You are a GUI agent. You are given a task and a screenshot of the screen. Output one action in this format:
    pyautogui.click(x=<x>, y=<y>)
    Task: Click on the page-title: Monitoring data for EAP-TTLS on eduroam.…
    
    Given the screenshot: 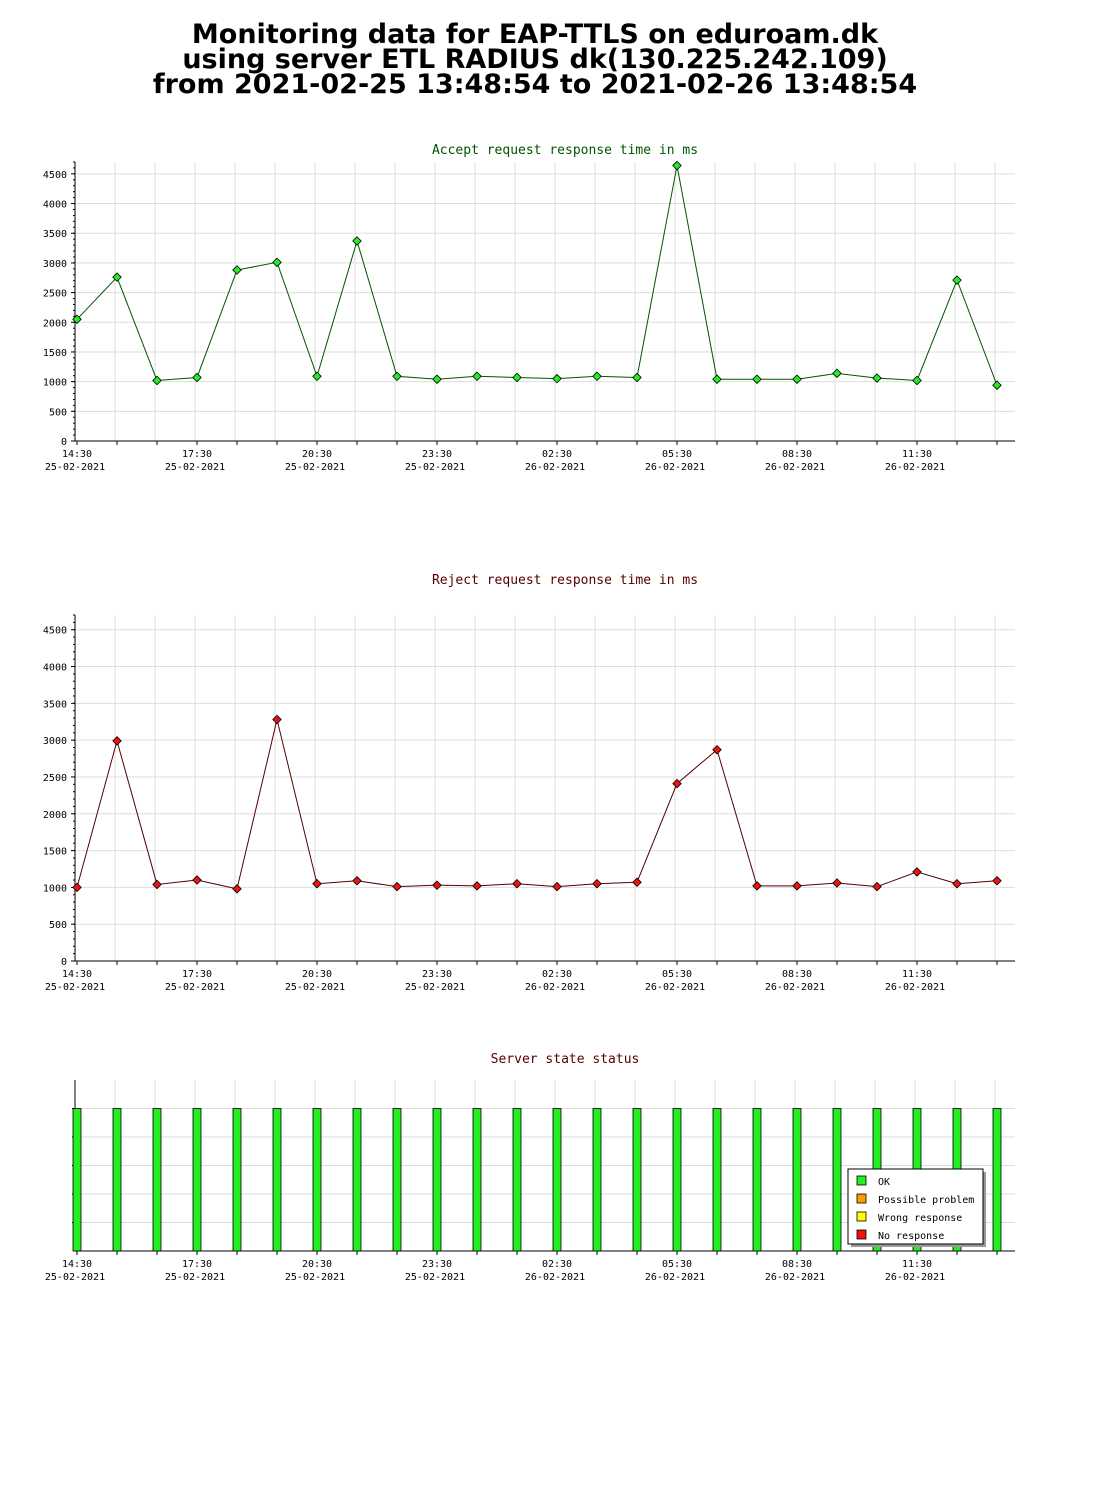 What is the action you would take?
    pyautogui.click(x=535, y=59)
    